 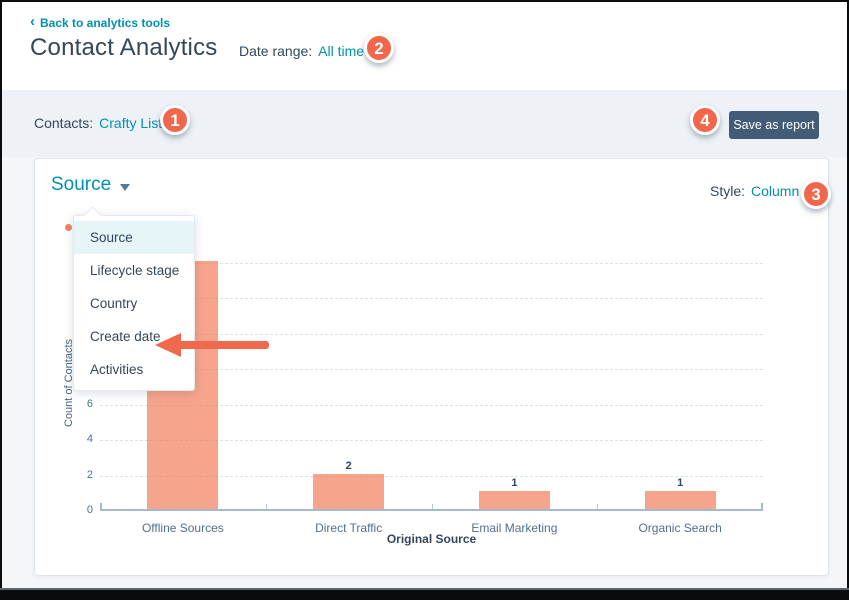 I want to click on contacts-label: Contacts:, so click(x=64, y=123).